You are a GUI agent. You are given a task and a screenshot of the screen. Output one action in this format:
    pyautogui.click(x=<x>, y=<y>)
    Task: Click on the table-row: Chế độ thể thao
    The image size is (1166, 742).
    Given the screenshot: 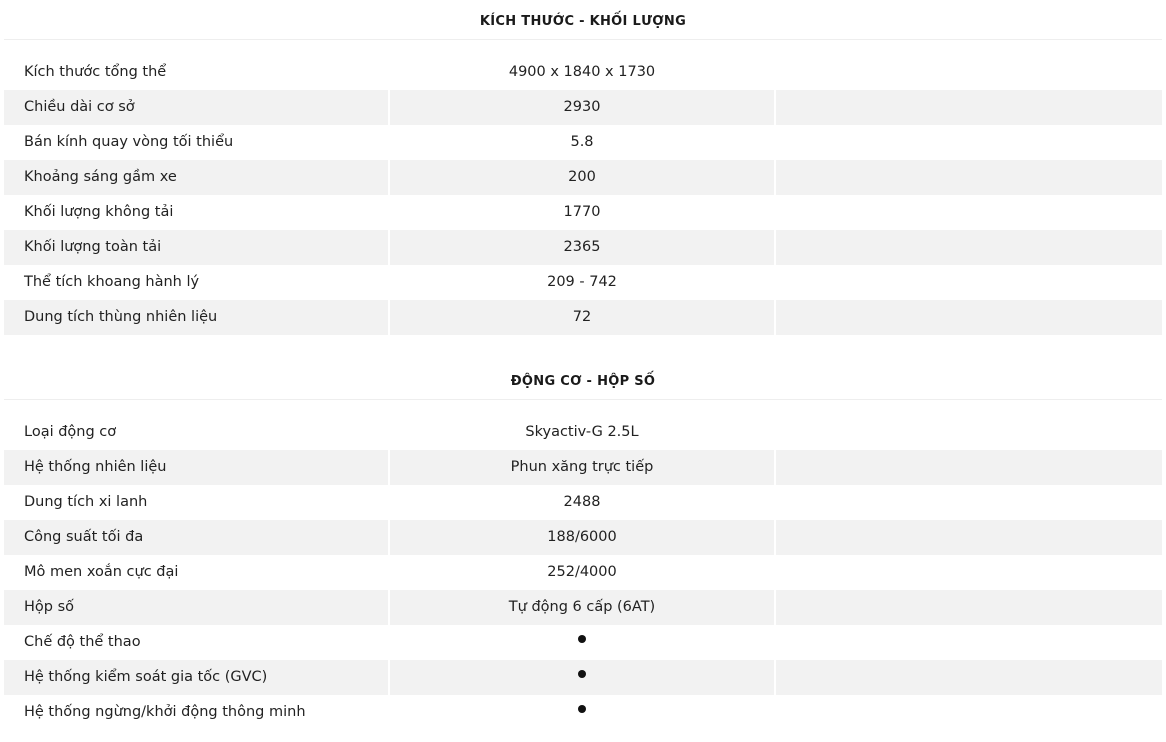 What is the action you would take?
    pyautogui.click(x=583, y=642)
    